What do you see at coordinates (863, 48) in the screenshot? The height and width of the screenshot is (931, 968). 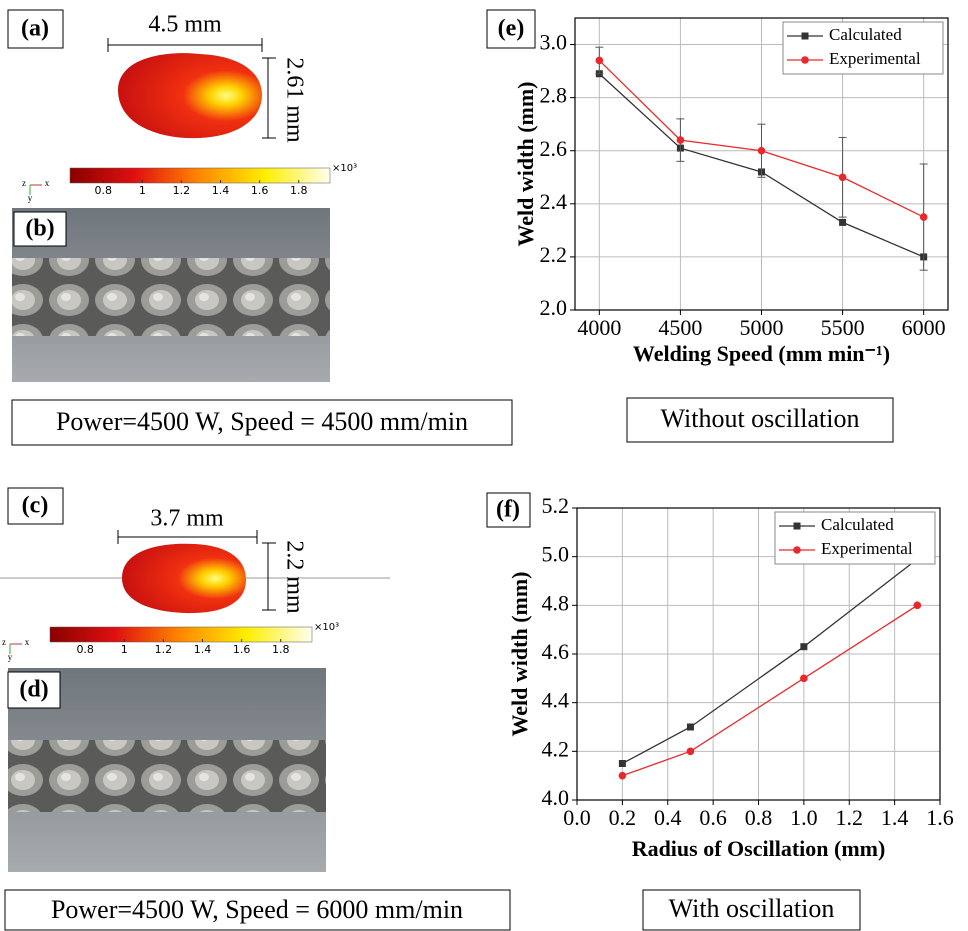 I see `legend-box` at bounding box center [863, 48].